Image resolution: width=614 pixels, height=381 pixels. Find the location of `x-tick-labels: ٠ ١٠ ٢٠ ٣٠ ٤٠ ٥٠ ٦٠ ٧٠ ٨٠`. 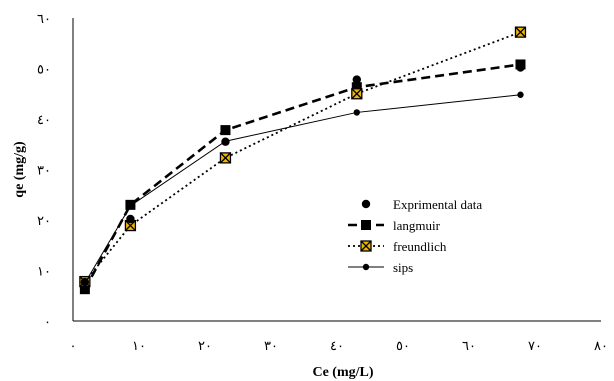

x-tick-labels: ٠ ١٠ ٢٠ ٣٠ ٤٠ ٥٠ ٦٠ ٧٠ ٨٠ is located at coordinates (339, 345).